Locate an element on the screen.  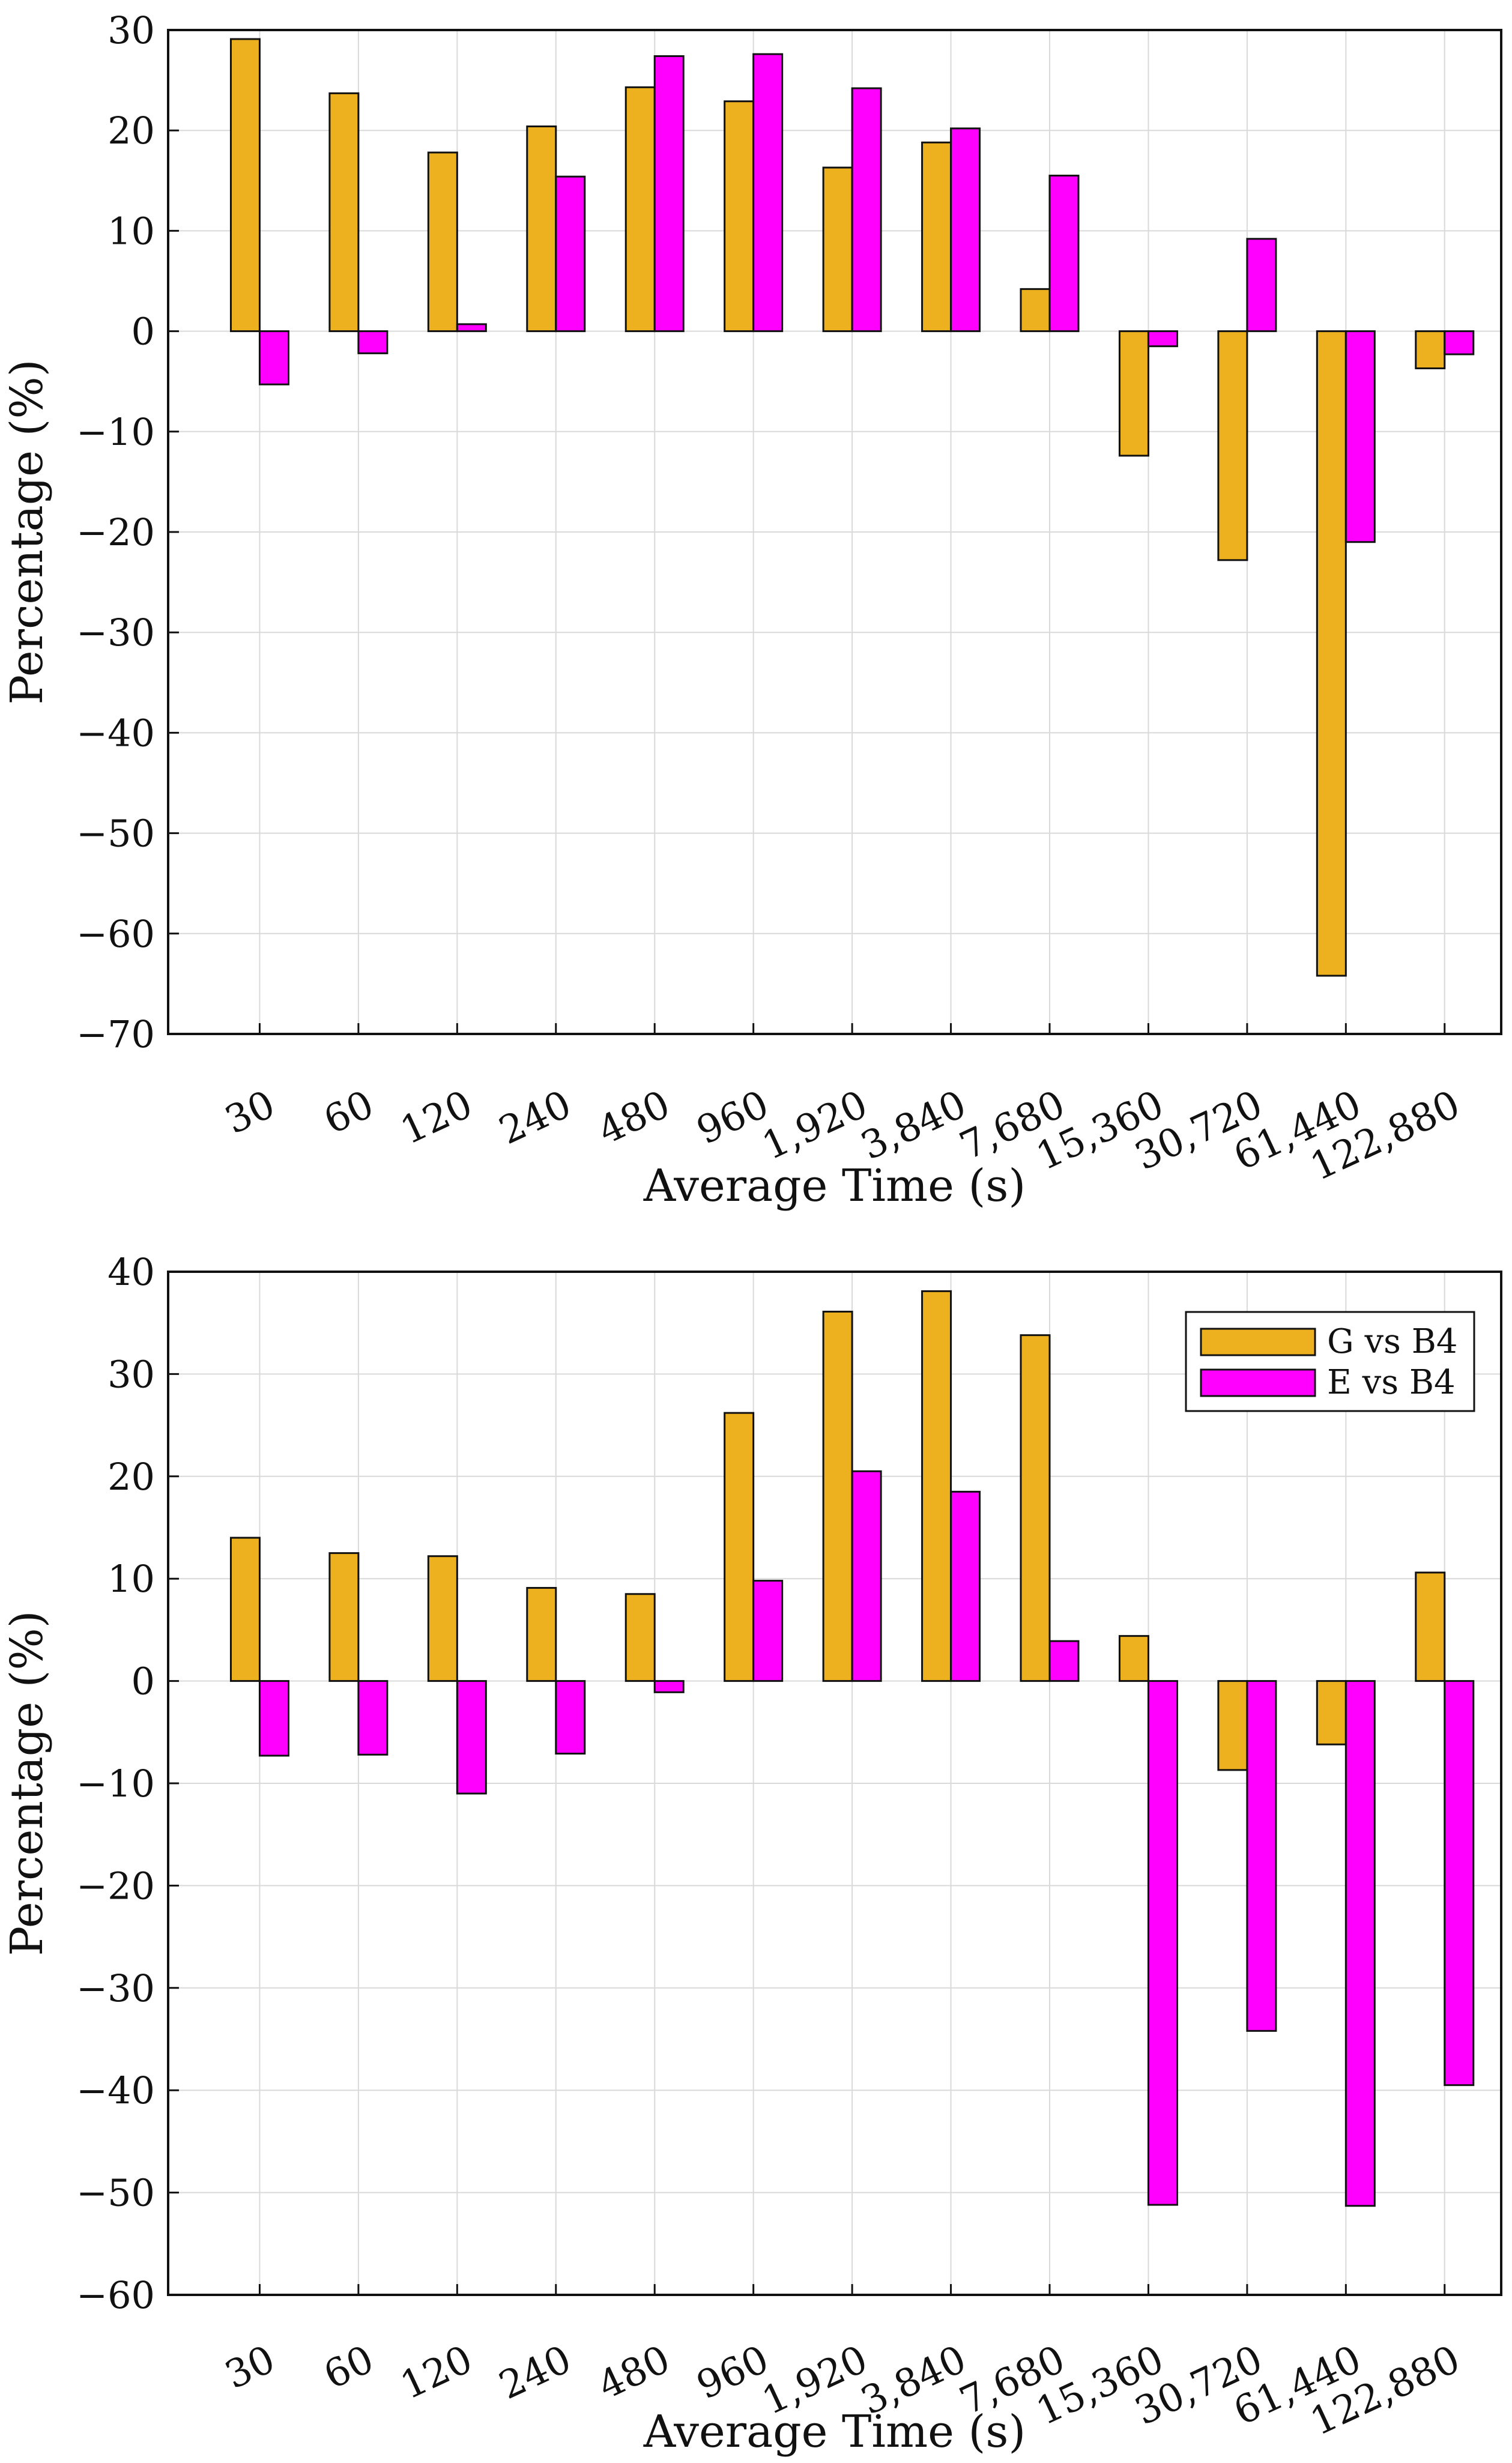
legend-swatch-e-vs-b4 is located at coordinates (1258, 1382).